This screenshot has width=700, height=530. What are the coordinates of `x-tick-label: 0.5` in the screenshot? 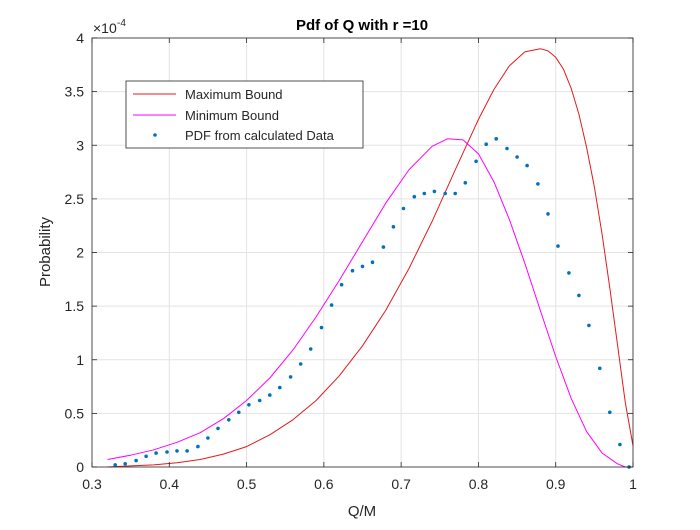 It's located at (247, 484).